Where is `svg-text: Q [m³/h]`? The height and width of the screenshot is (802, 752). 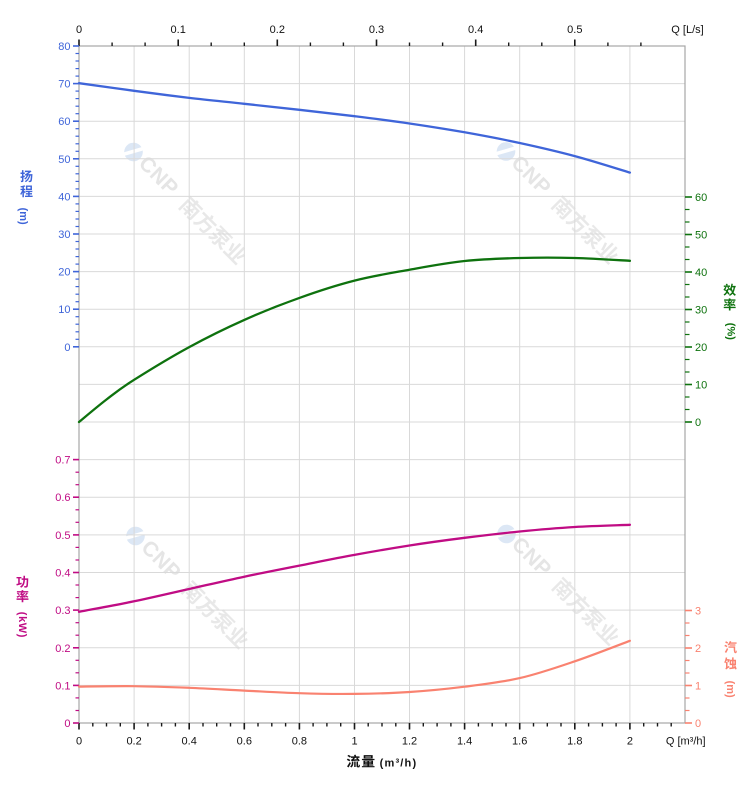
svg-text: Q [m³/h] is located at coordinates (686, 741).